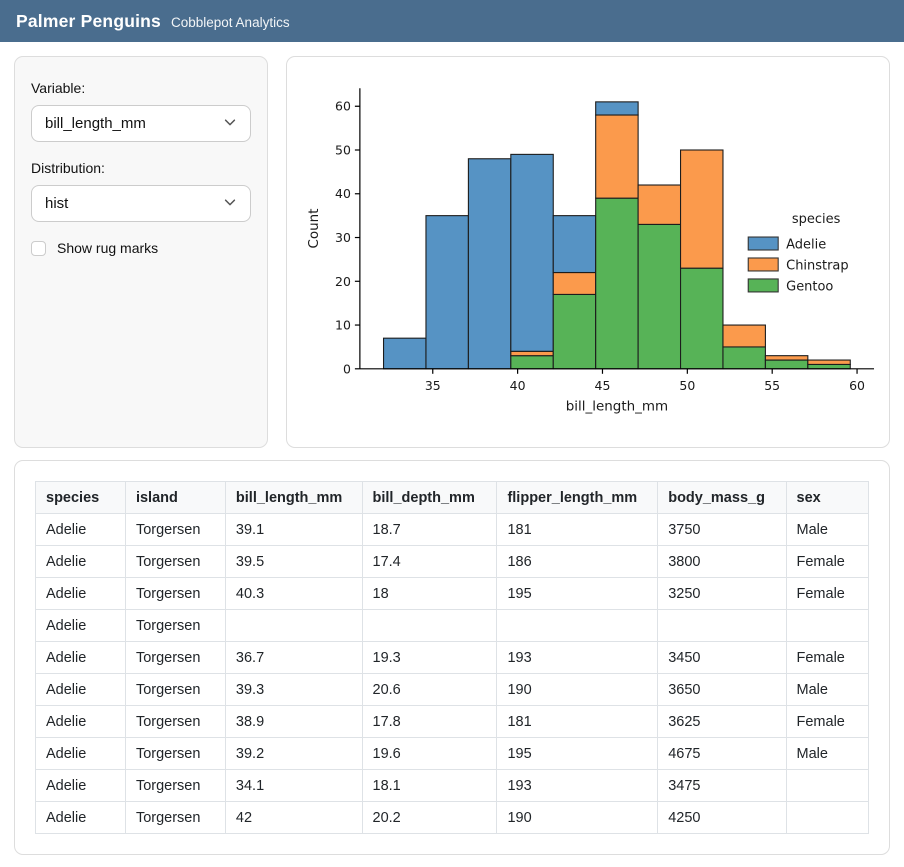  What do you see at coordinates (433, 385) in the screenshot?
I see `x-tick-label: 35` at bounding box center [433, 385].